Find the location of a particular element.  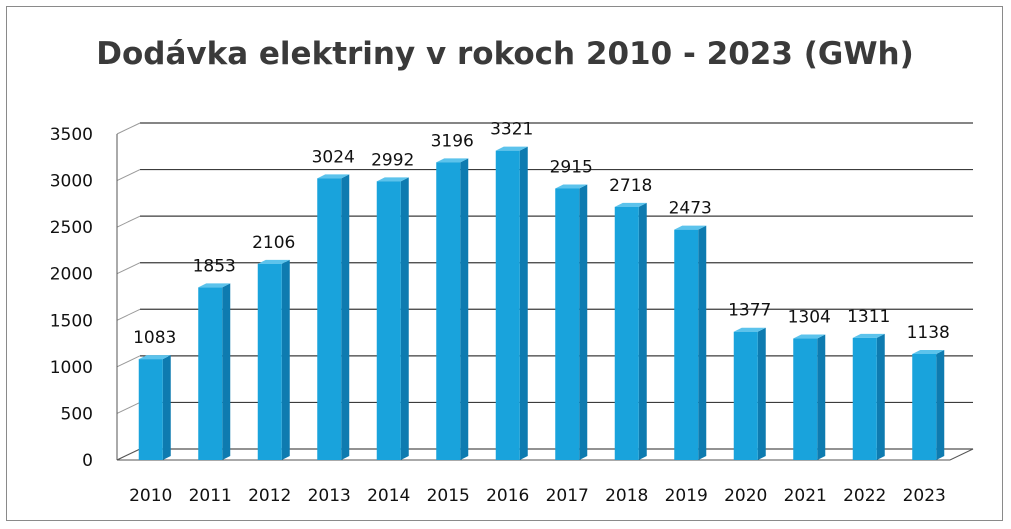

x-tick-label: 2011 is located at coordinates (210, 496).